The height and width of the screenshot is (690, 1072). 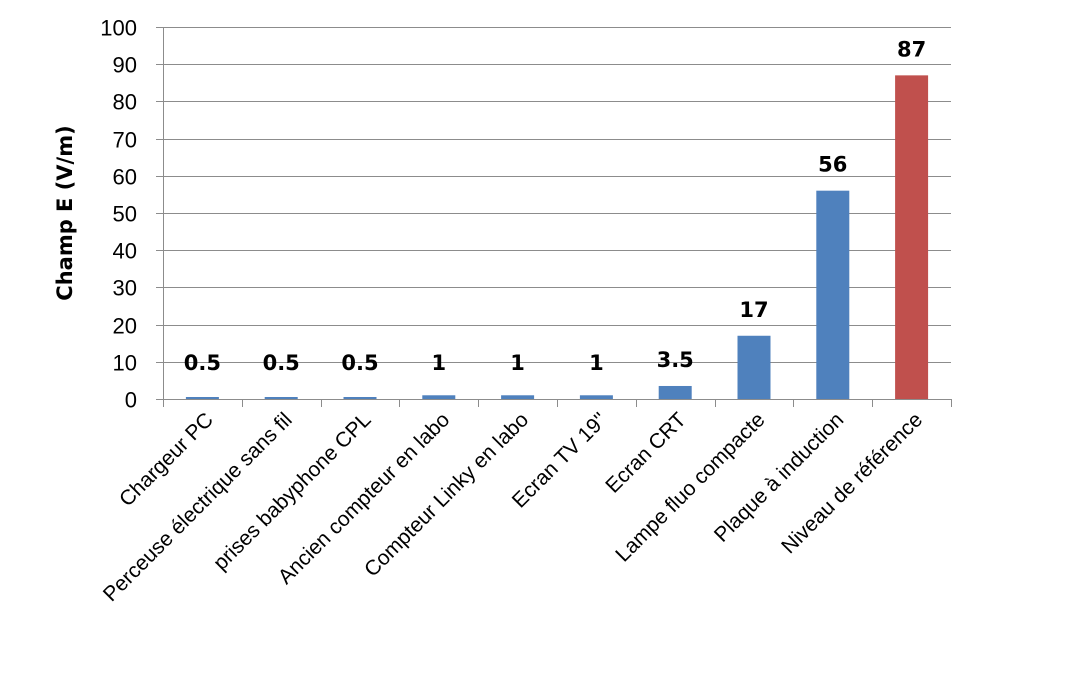 I want to click on category-label: Plaque à induction, so click(x=779, y=477).